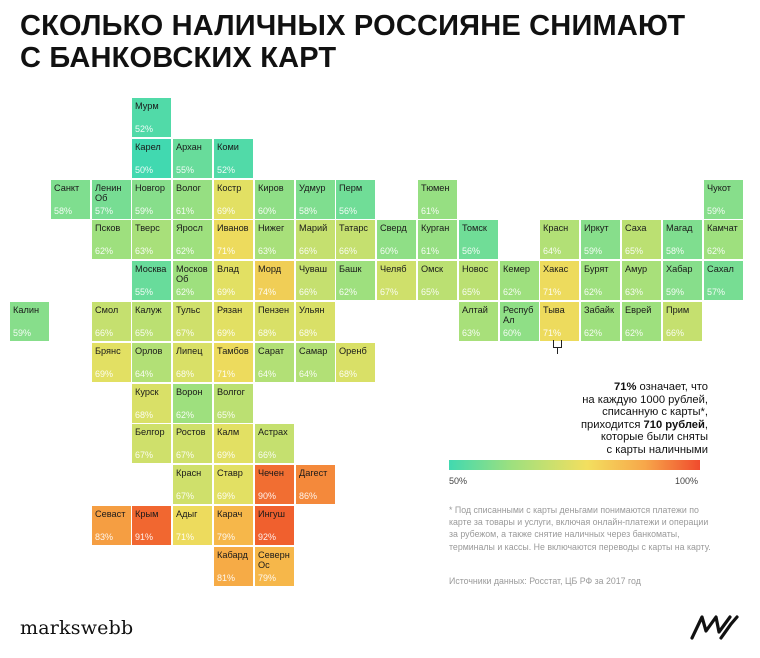  Describe the element at coordinates (274, 199) in the screenshot. I see `region-tile: Киров 60%` at that location.